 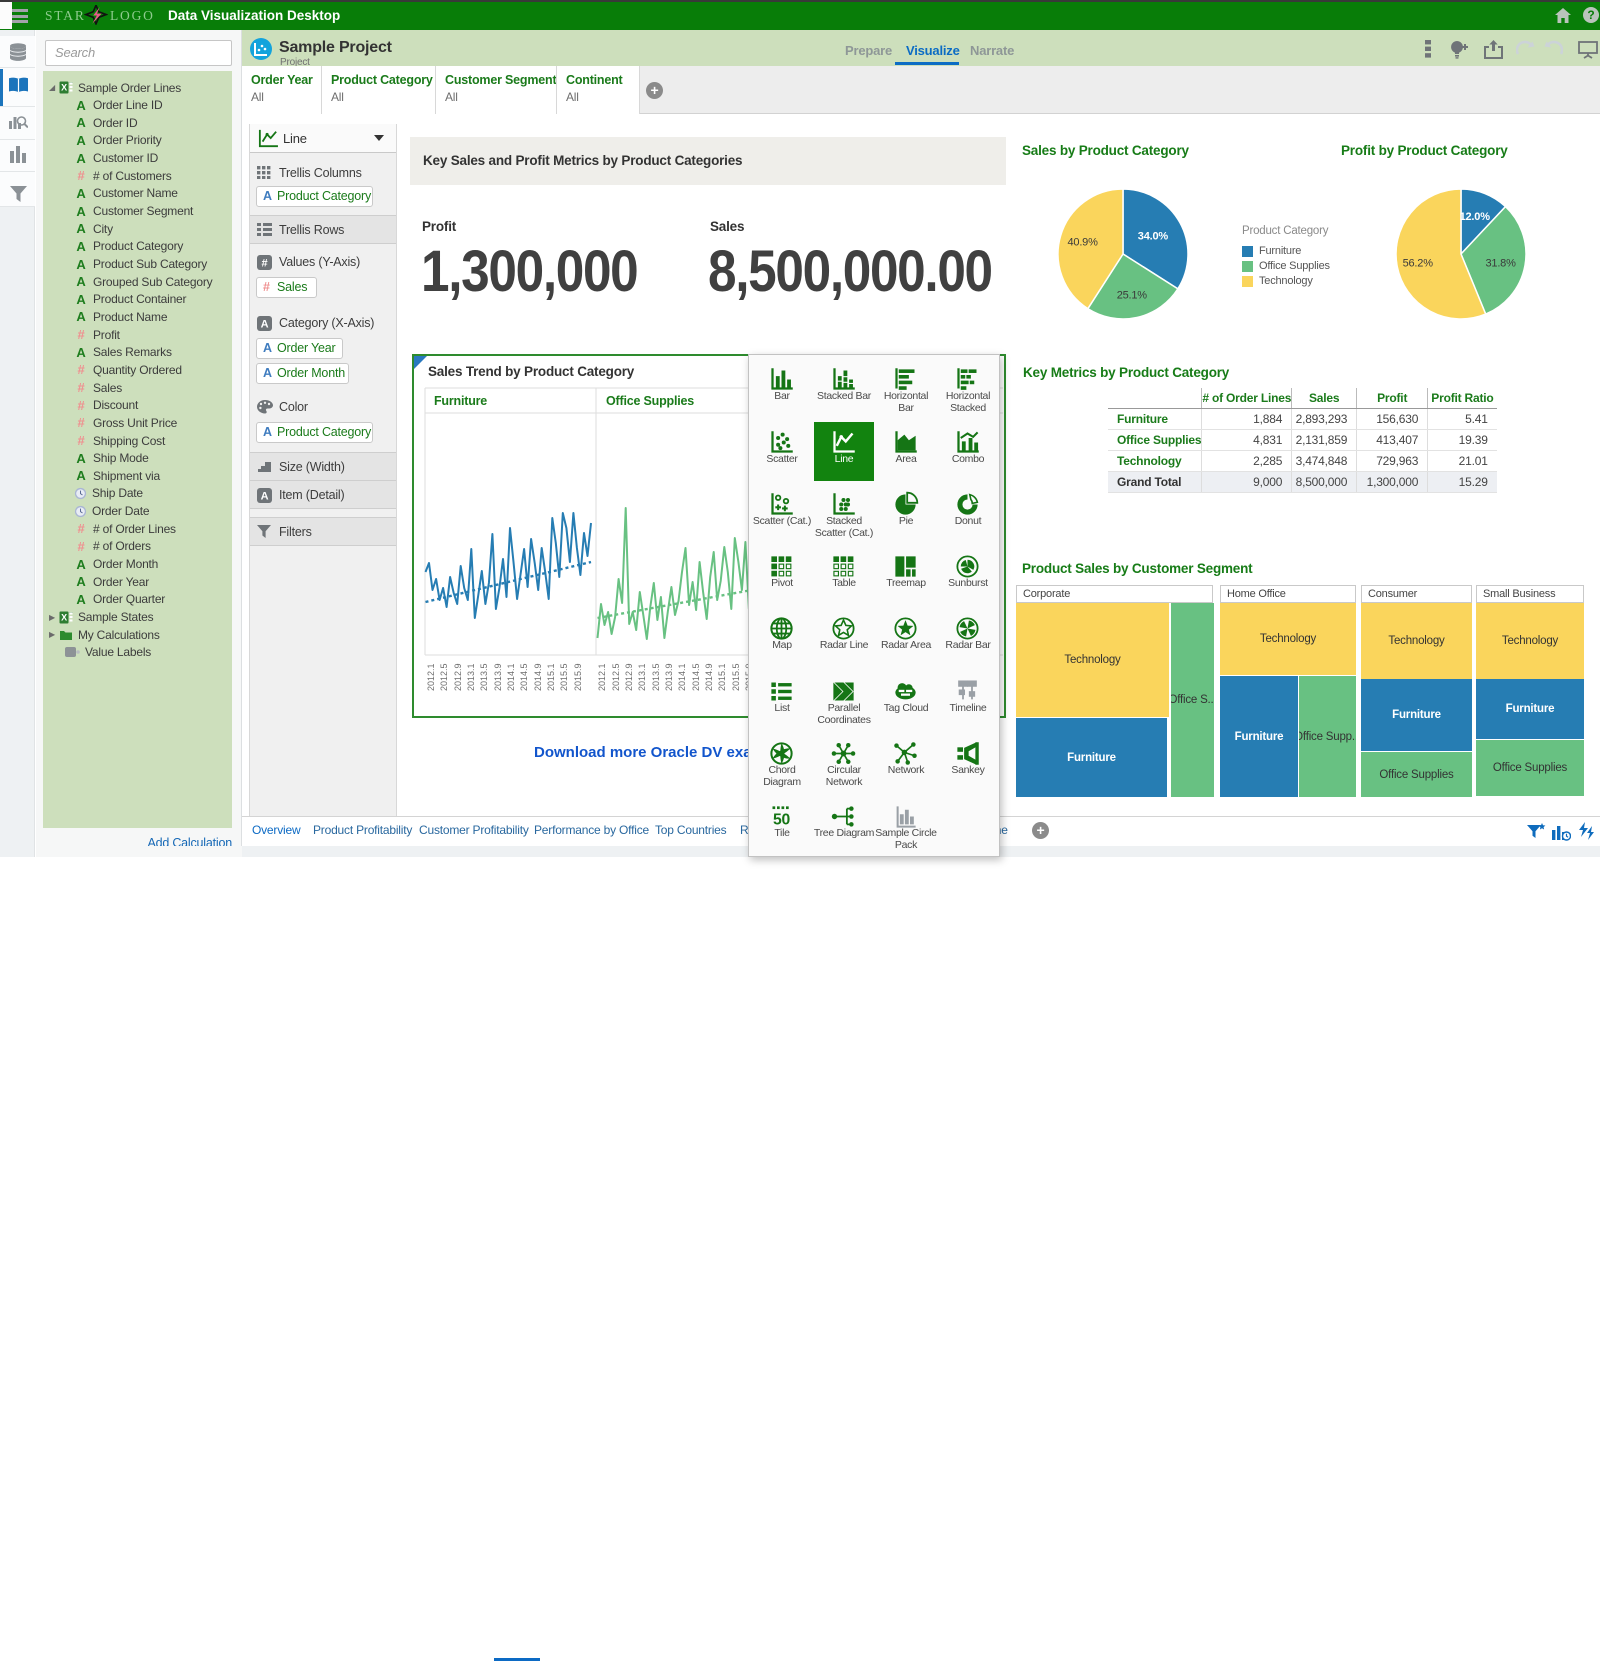 What do you see at coordinates (1475, 217) in the screenshot?
I see `svg-text: 12.0%` at bounding box center [1475, 217].